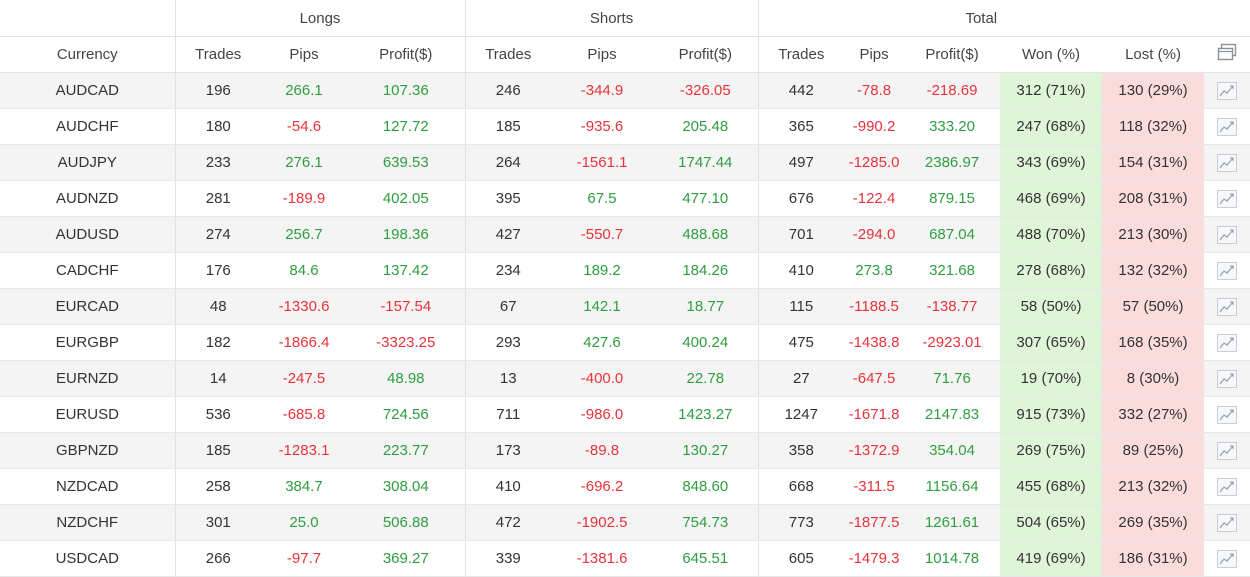  I want to click on short-profit-cell: 645.51, so click(706, 558).